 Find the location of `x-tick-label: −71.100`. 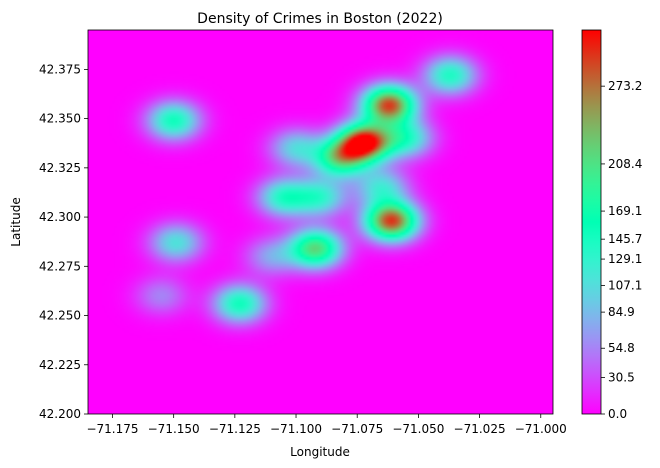

x-tick-label: −71.100 is located at coordinates (296, 429).